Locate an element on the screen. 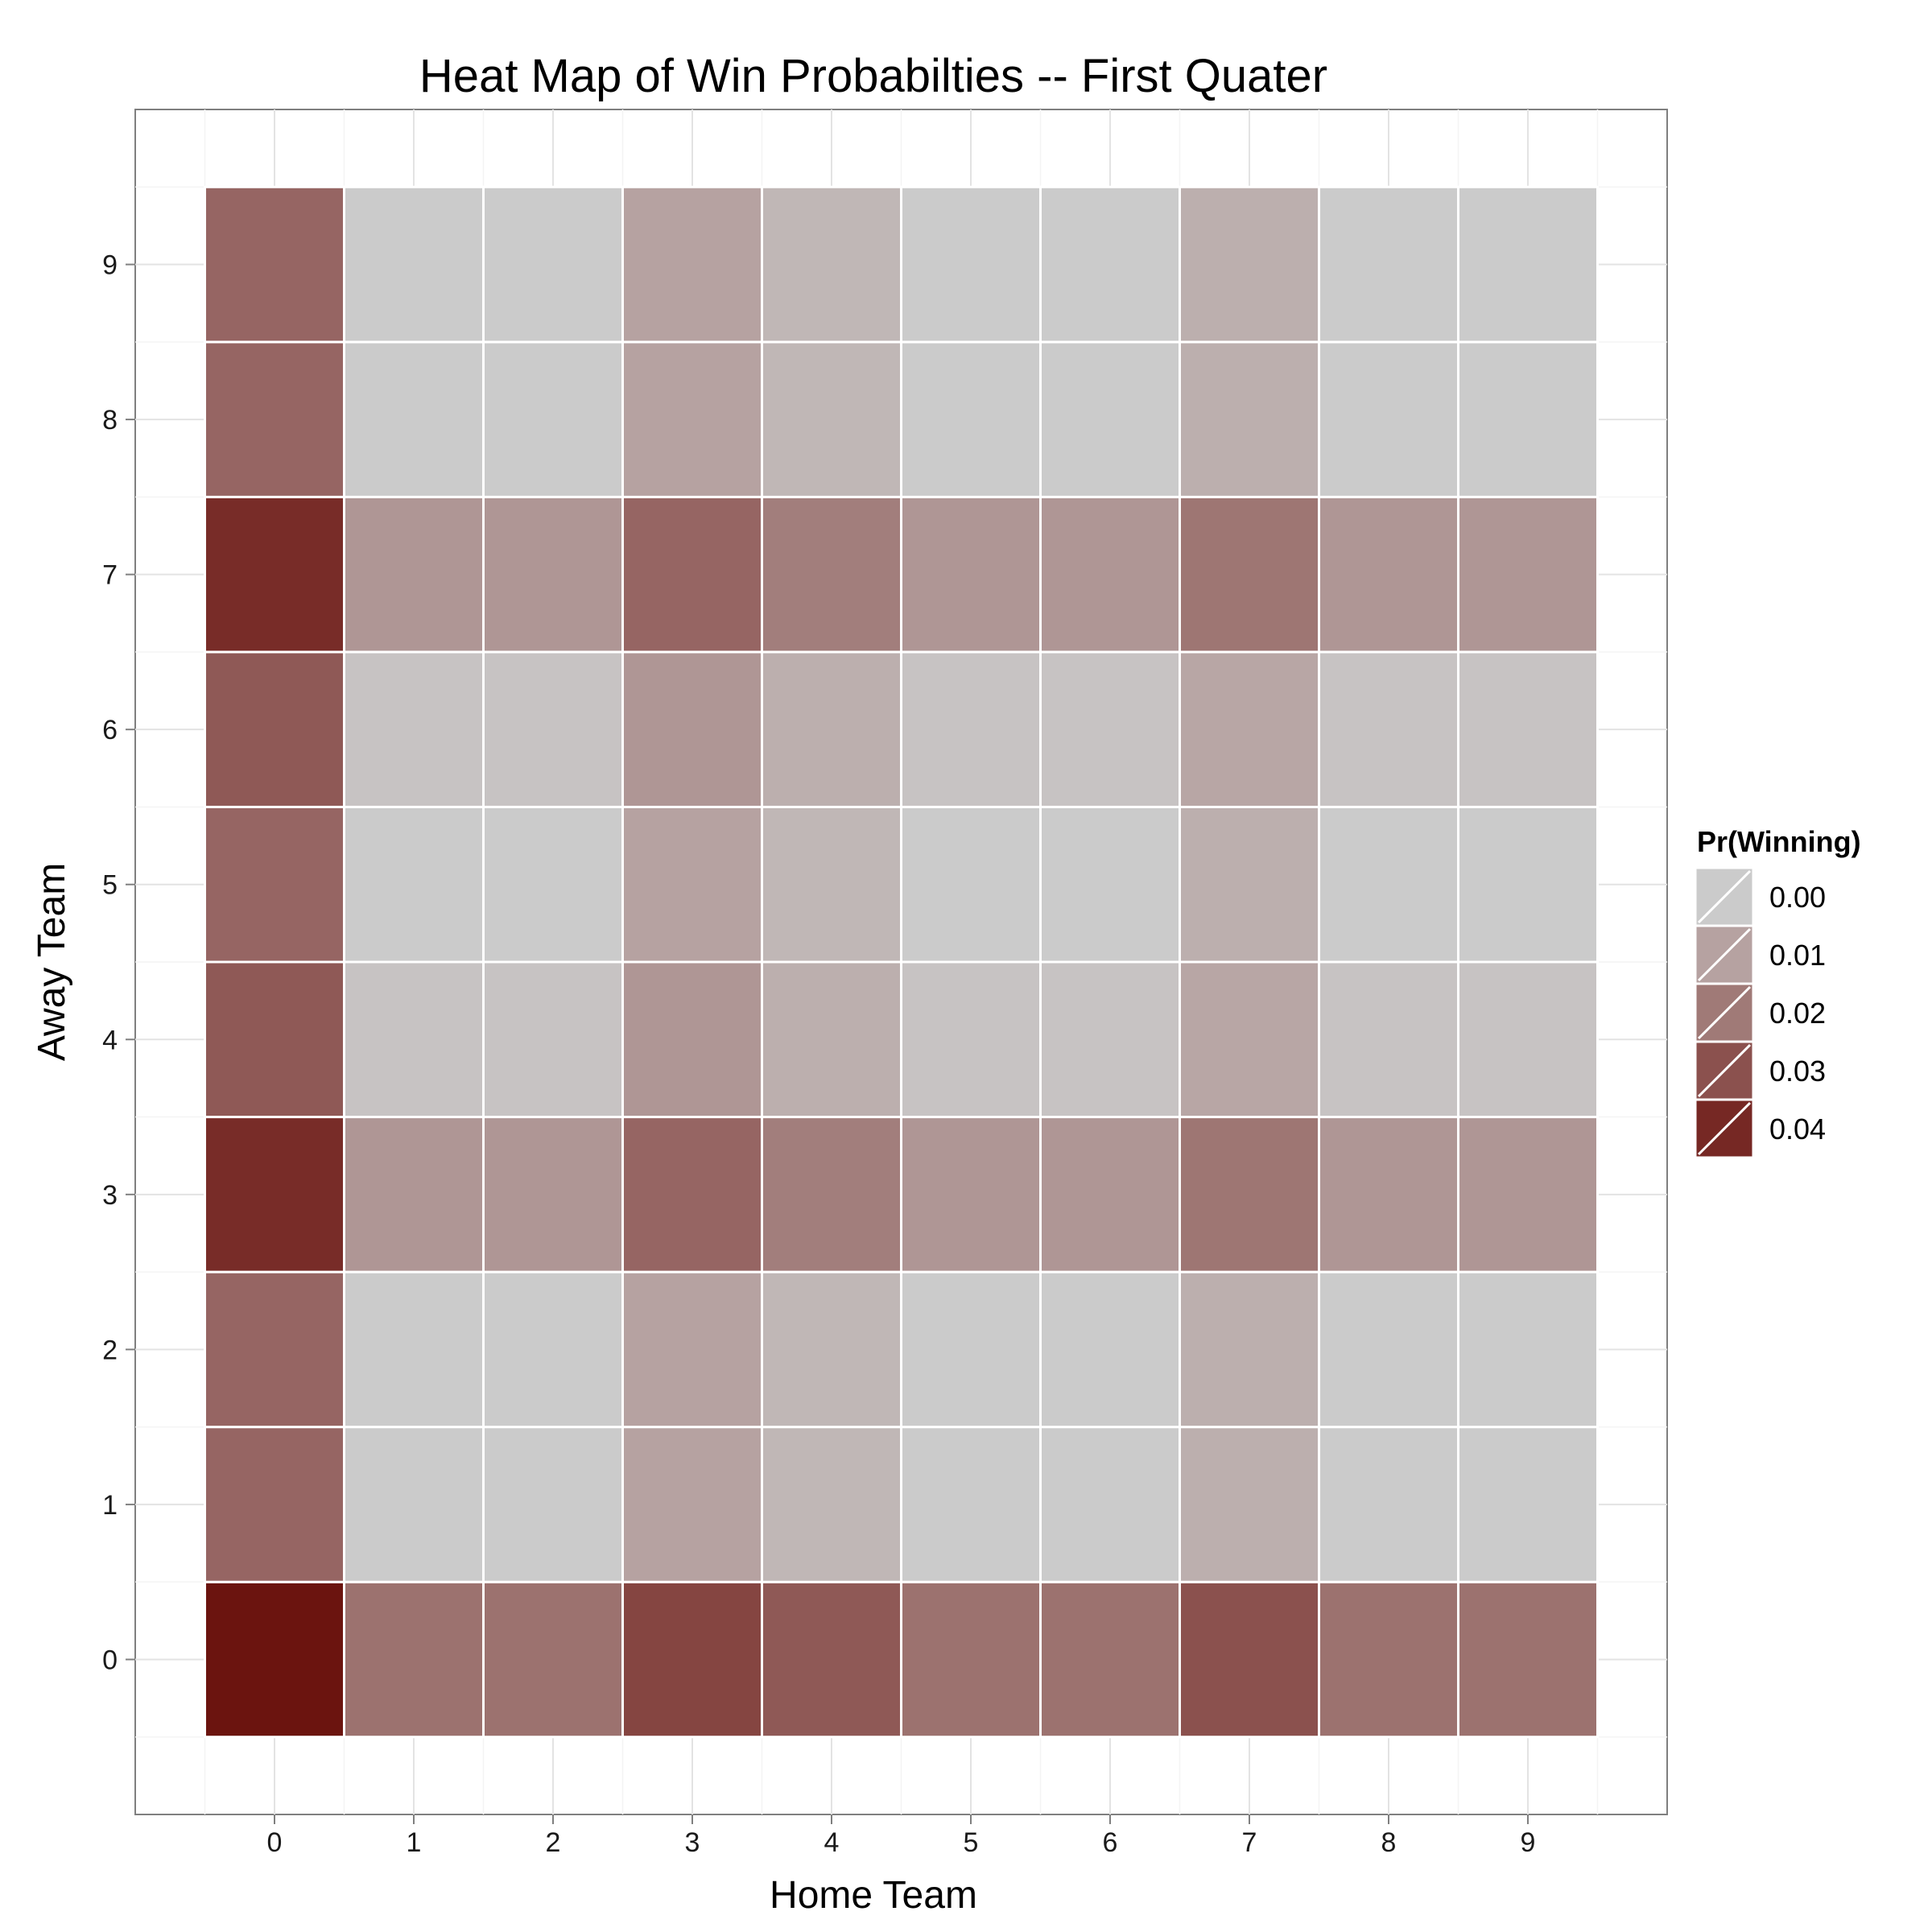  heatmap-tile-h5-a9 is located at coordinates (971, 264).